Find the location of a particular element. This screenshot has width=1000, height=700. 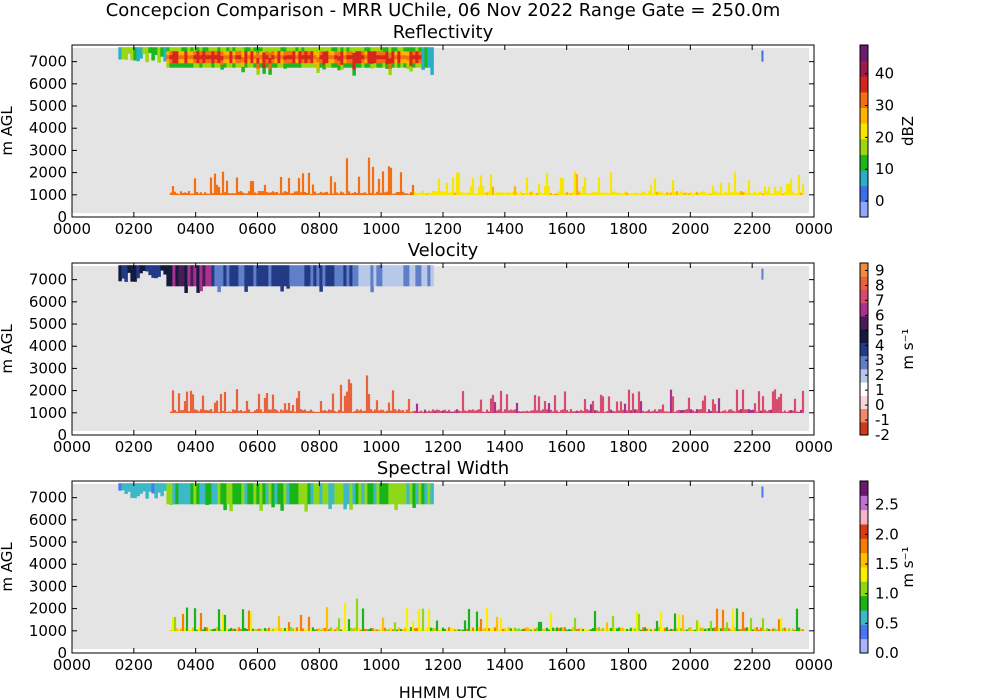

spectral-width-right-margin is located at coordinates (811, 567).